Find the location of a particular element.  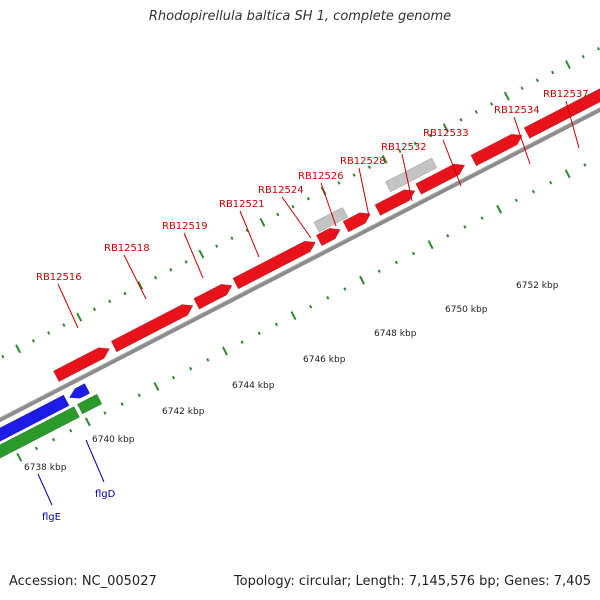

scale-label: 6750 kbp is located at coordinates (466, 310).